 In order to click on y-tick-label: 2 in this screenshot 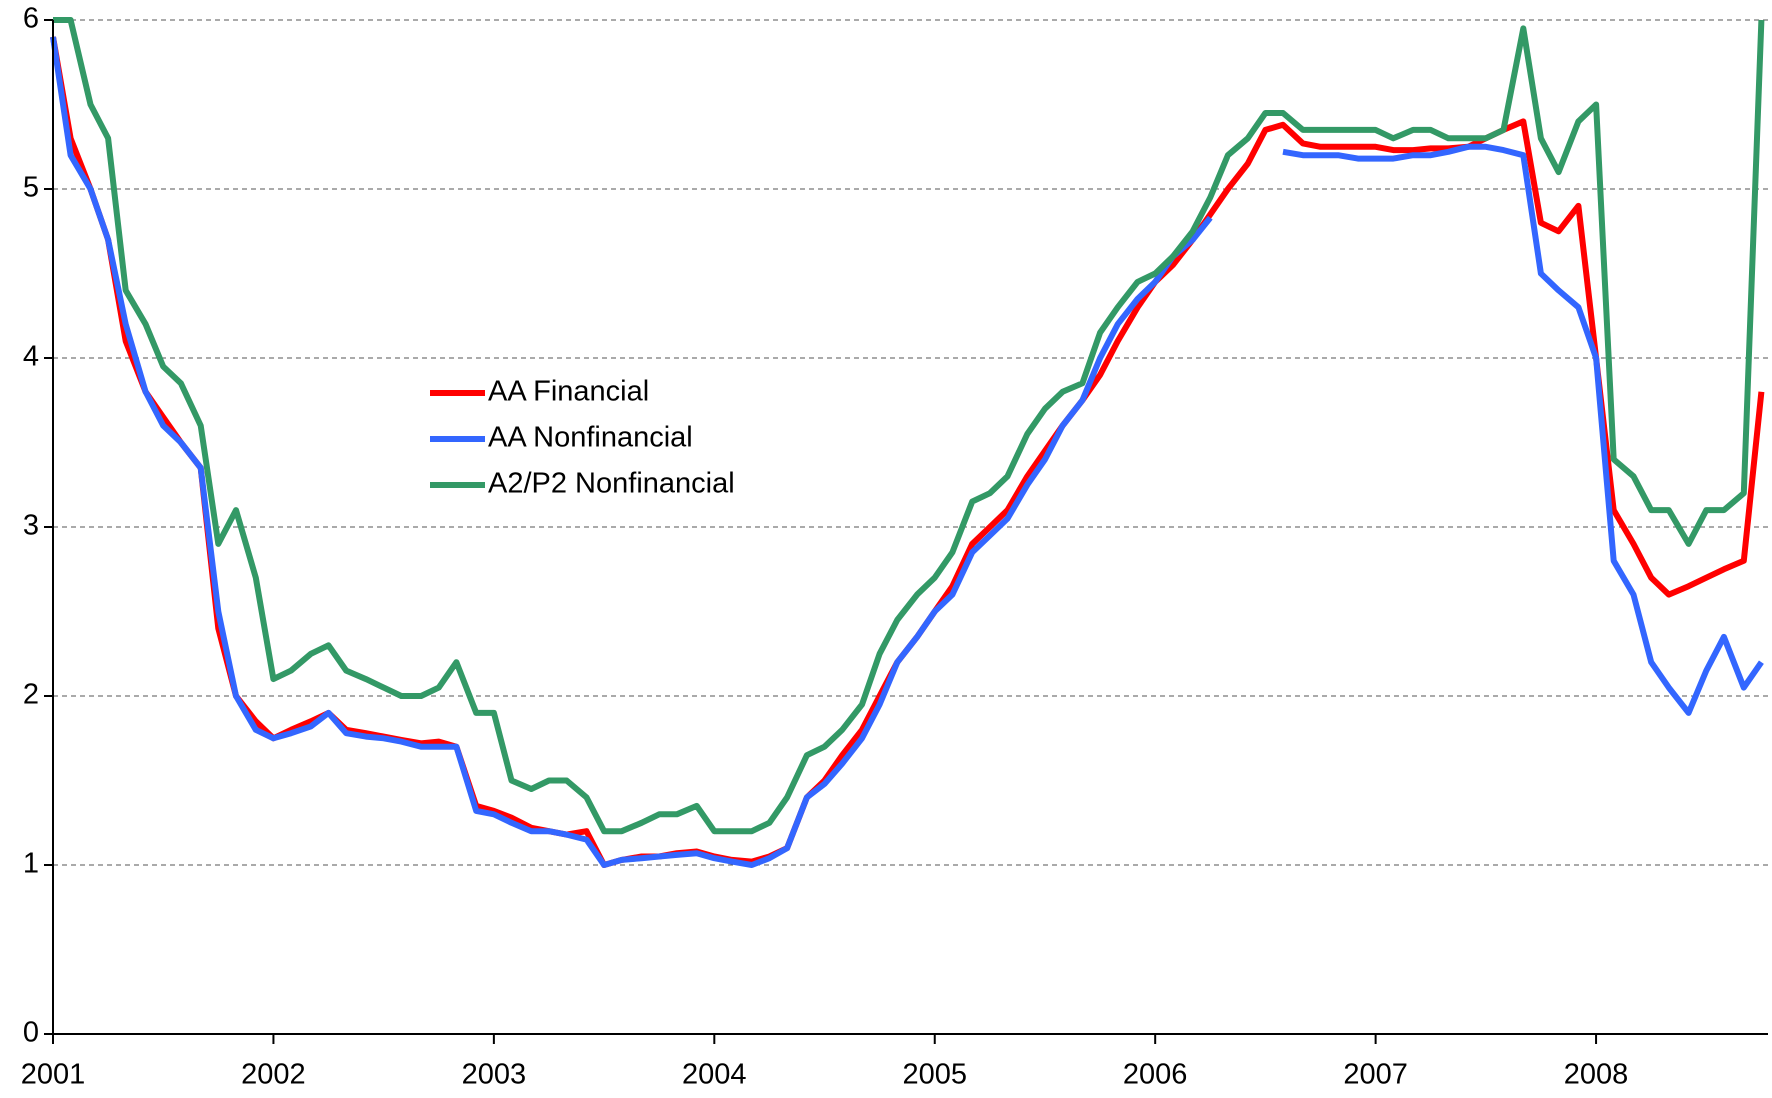, I will do `click(31, 695)`.